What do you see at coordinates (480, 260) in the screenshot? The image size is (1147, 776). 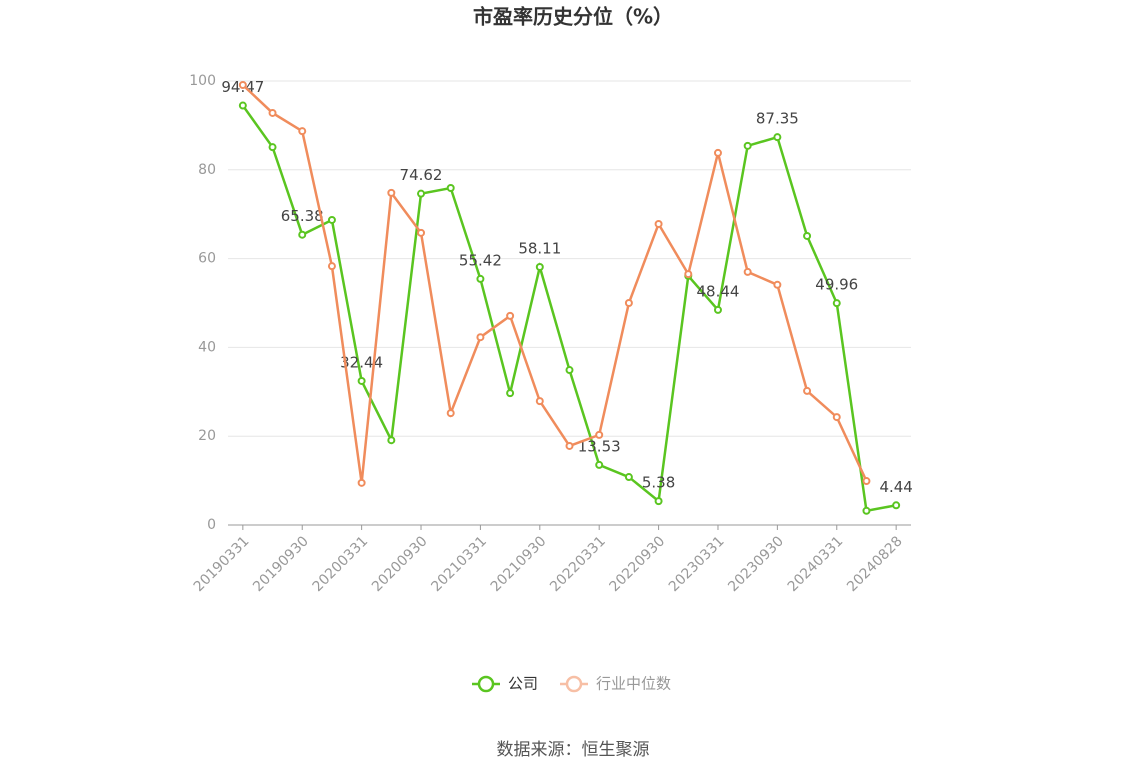 I see `data-label: 55.42` at bounding box center [480, 260].